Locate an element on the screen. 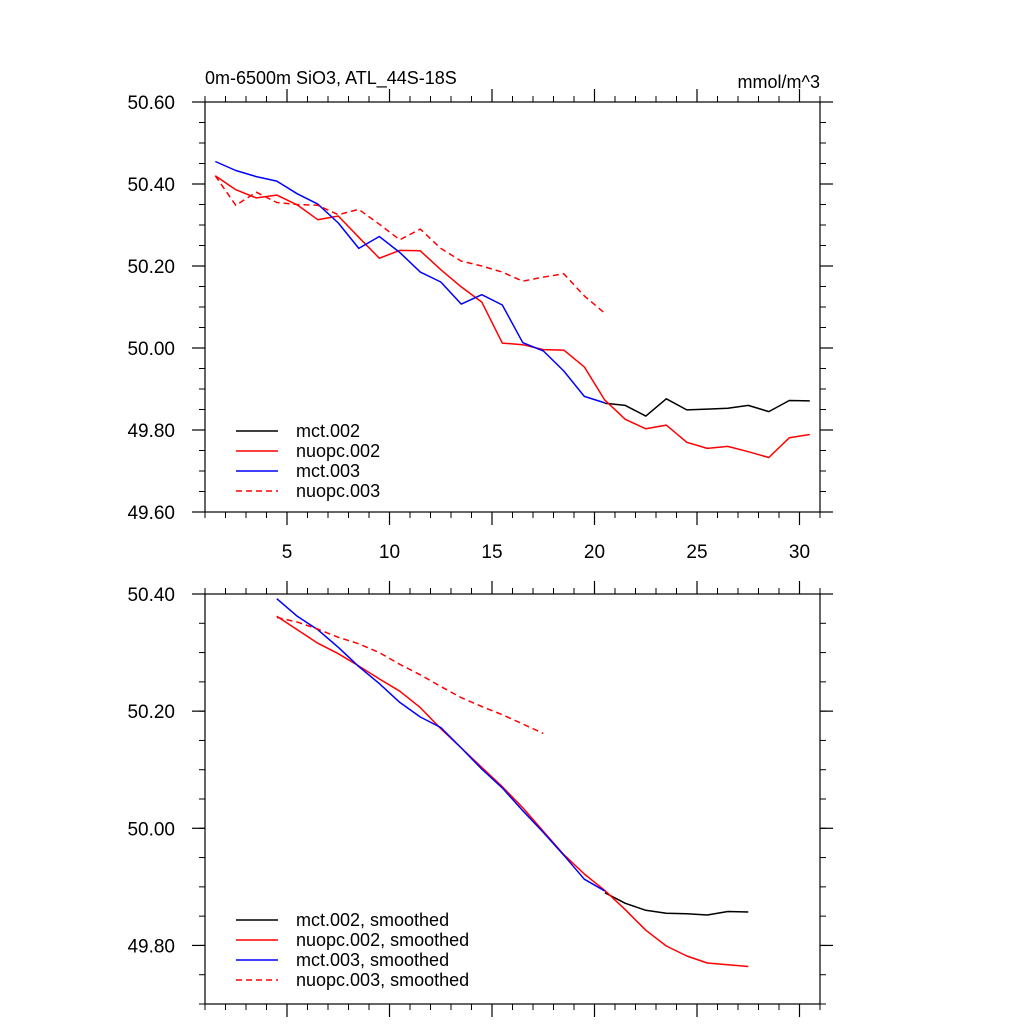  y-tick-label: 50.60 is located at coordinates (151, 103).